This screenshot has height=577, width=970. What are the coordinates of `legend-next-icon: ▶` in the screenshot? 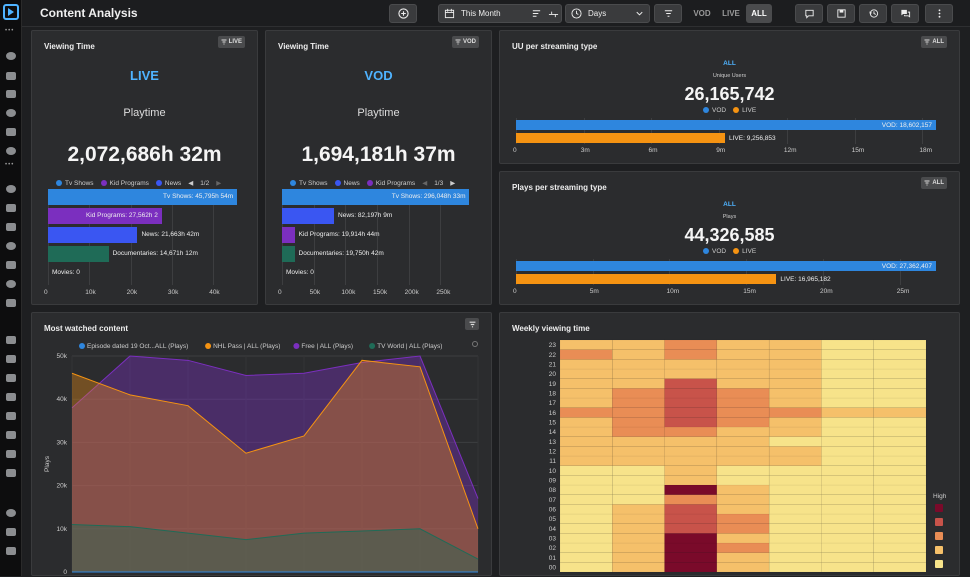 It's located at (219, 183).